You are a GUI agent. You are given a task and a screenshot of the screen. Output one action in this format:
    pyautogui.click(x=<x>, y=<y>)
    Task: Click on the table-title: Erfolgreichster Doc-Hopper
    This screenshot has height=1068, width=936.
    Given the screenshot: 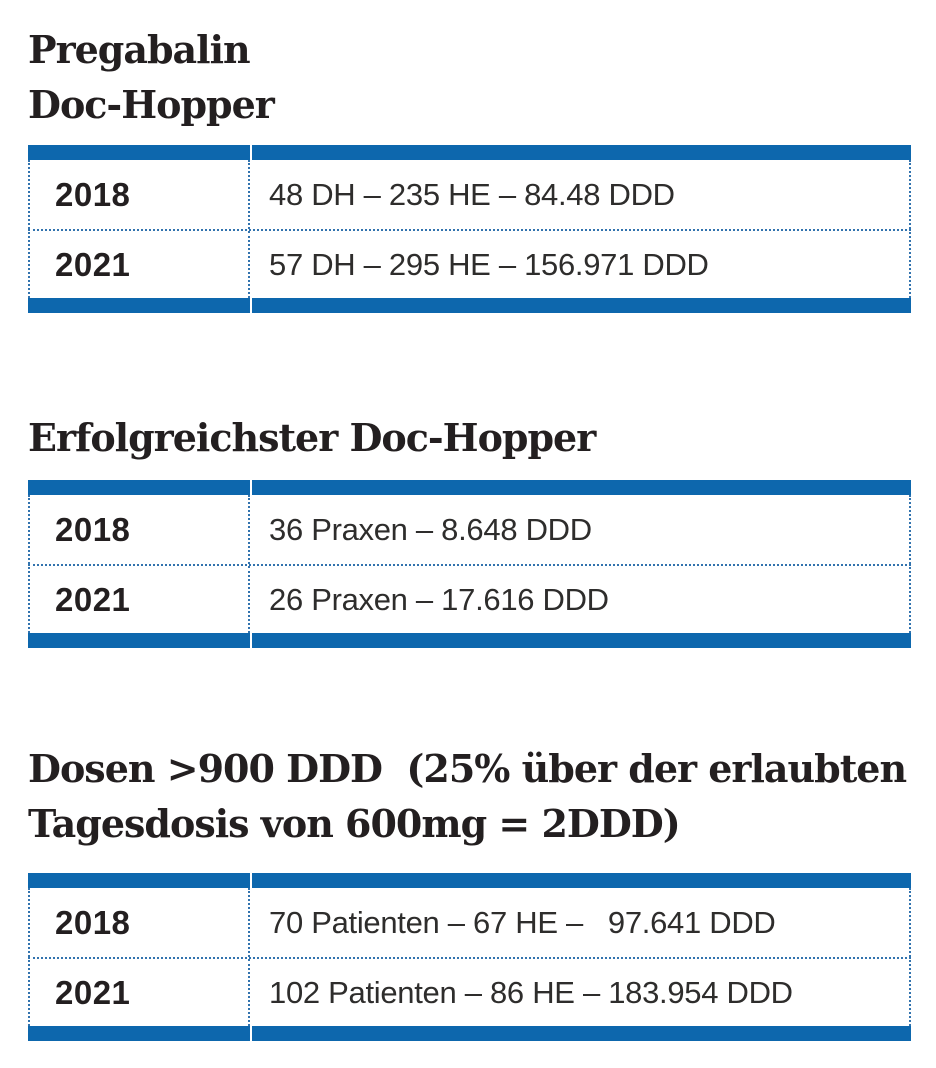 What is the action you would take?
    pyautogui.click(x=469, y=437)
    